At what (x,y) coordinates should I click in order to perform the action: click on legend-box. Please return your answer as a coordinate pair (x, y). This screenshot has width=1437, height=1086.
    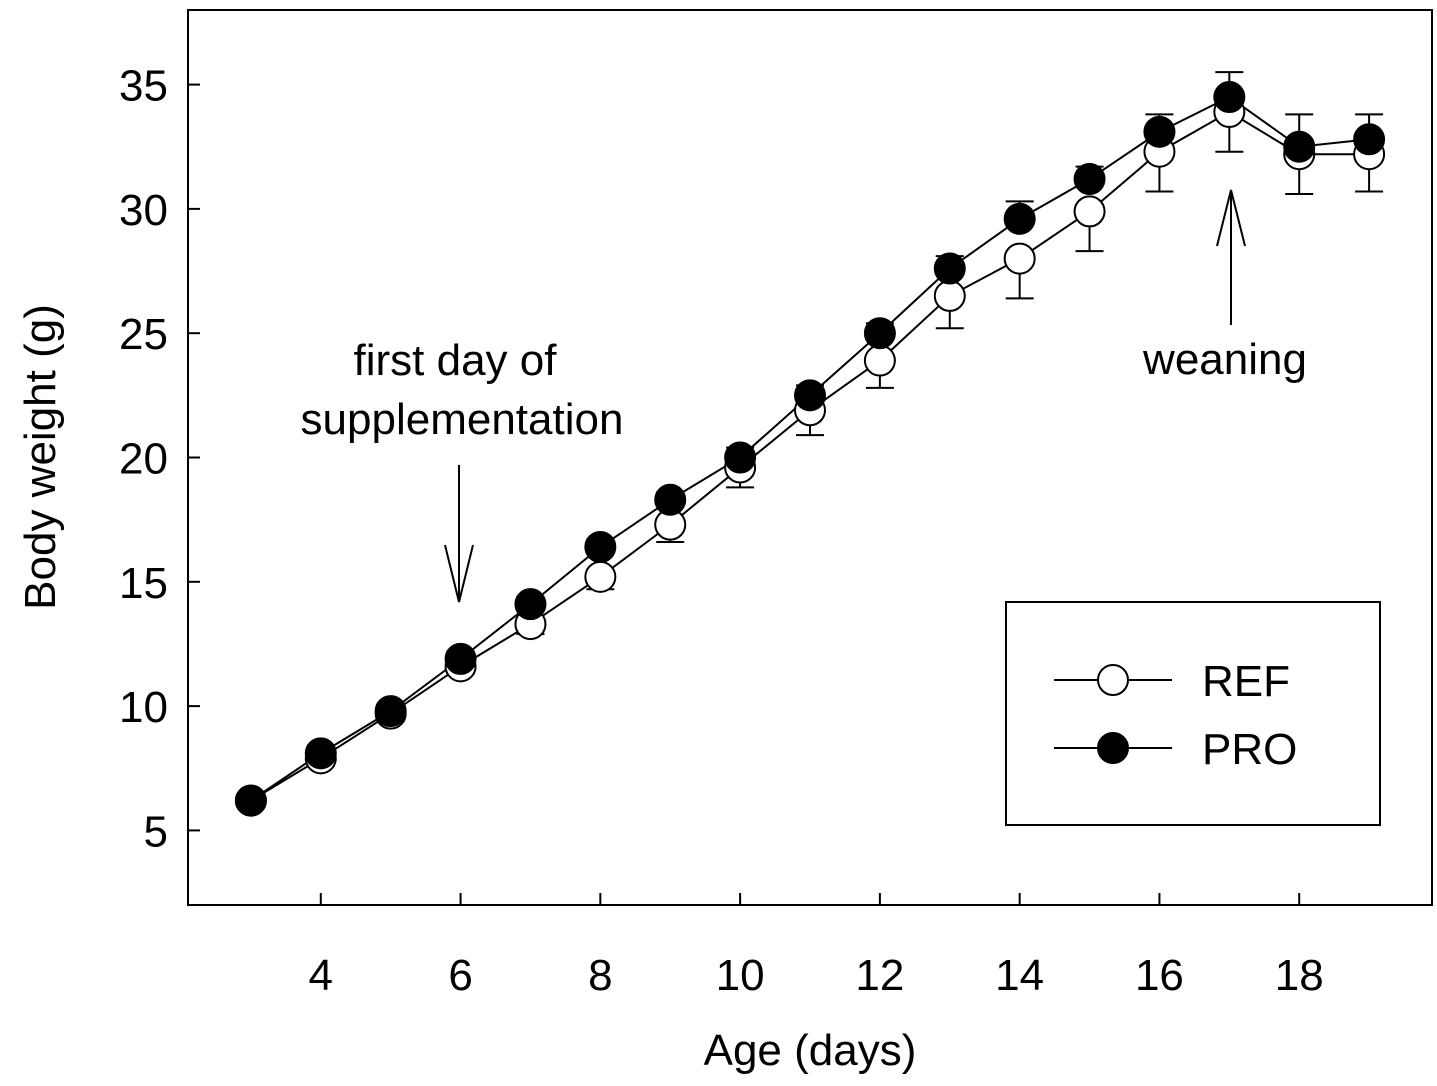
    Looking at the image, I should click on (1193, 713).